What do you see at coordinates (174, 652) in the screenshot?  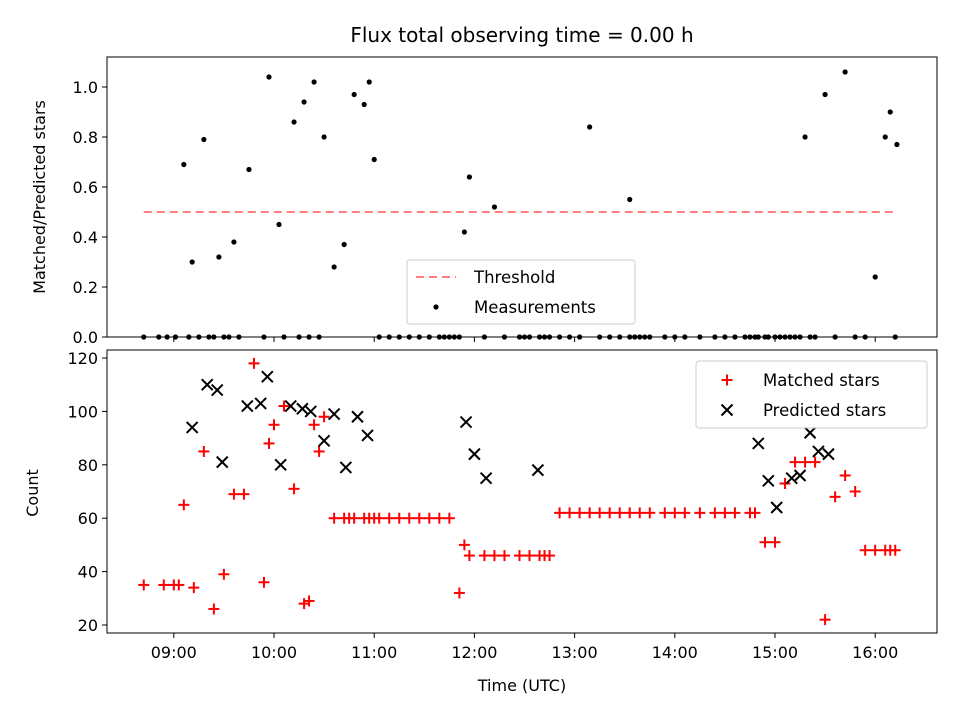 I see `bottom-x-tick-label: 09:00` at bounding box center [174, 652].